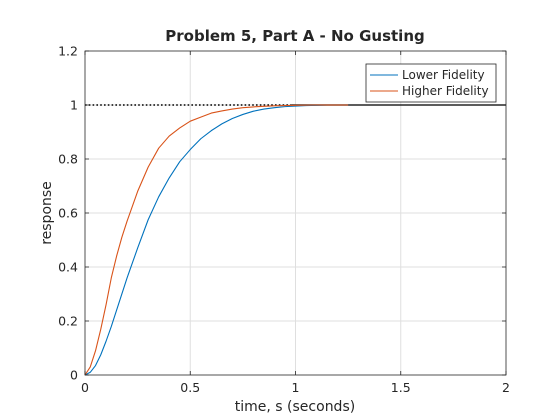 Image resolution: width=560 pixels, height=420 pixels. Describe the element at coordinates (68, 321) in the screenshot. I see `y-tick-label: 0.2` at that location.